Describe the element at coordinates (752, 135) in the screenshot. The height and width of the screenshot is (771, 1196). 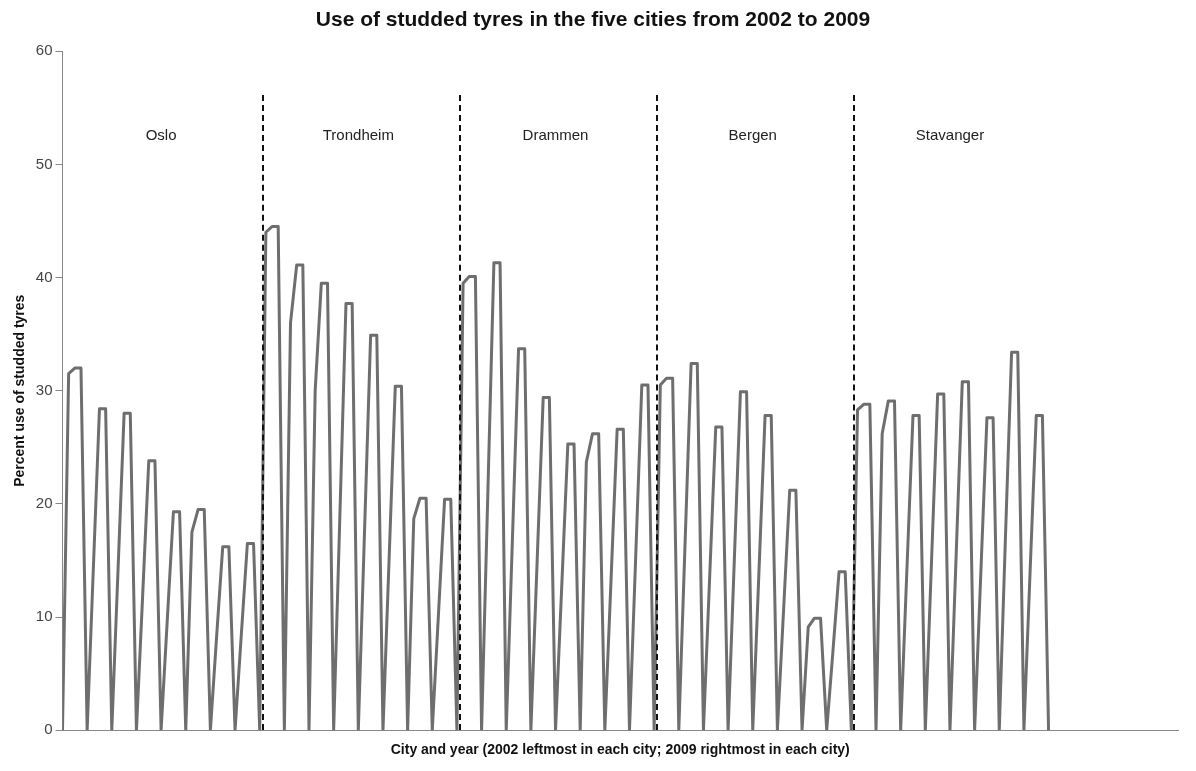
I see `annotation: Bergen` at that location.